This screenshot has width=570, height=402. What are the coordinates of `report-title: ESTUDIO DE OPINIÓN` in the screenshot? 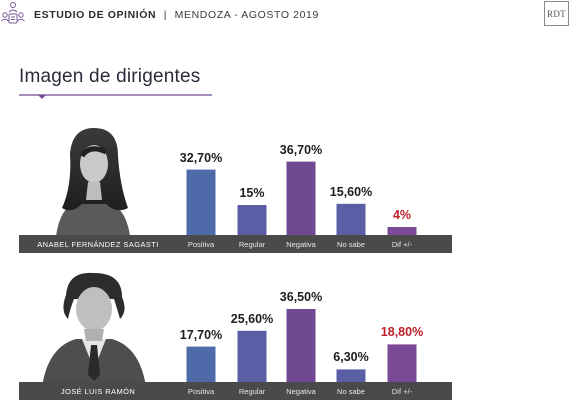 It's located at (95, 15).